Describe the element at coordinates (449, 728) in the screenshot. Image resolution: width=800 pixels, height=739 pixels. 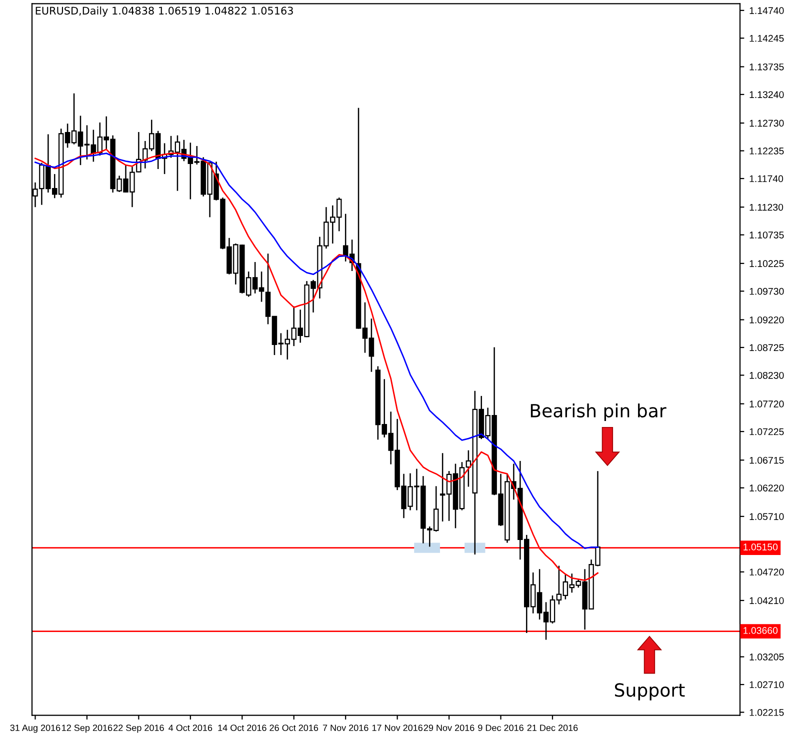
I see `x-tick-label: 29 Nov 2016` at that location.